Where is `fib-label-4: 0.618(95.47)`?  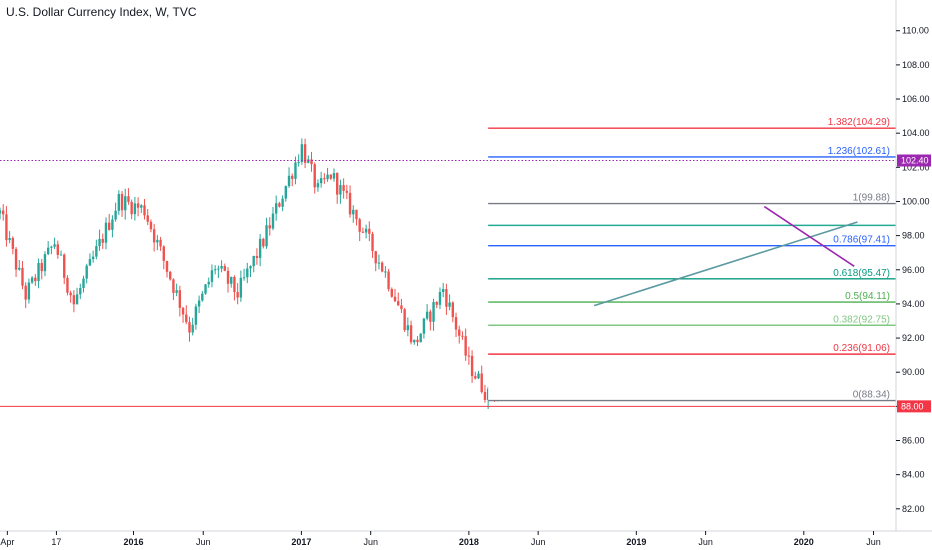 fib-label-4: 0.618(95.47) is located at coordinates (861, 273).